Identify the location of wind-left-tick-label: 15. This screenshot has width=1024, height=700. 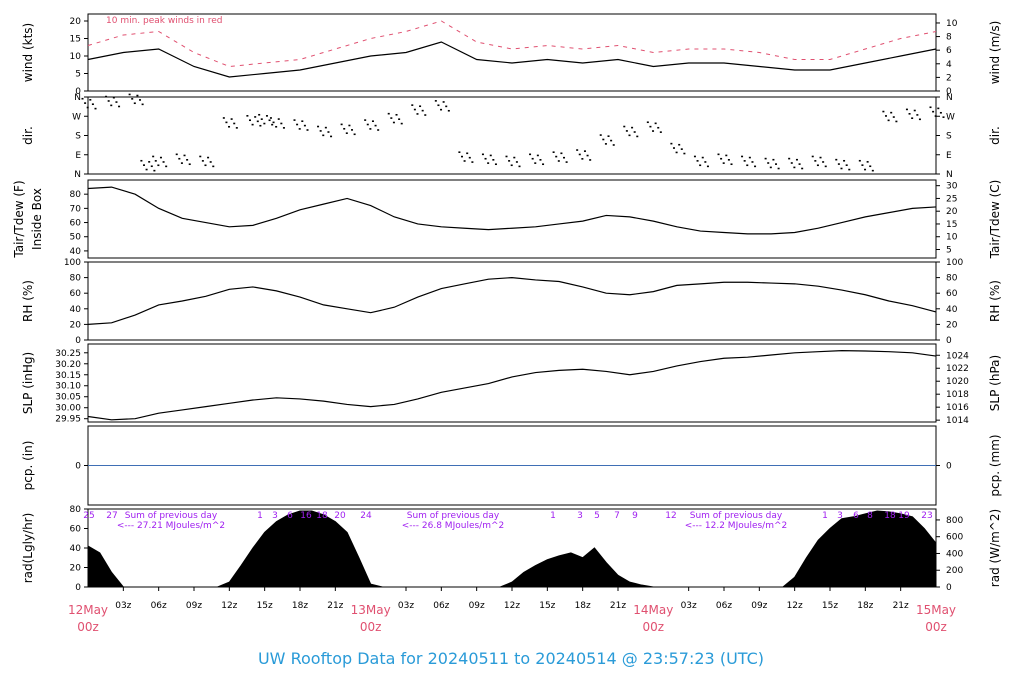
(75, 40).